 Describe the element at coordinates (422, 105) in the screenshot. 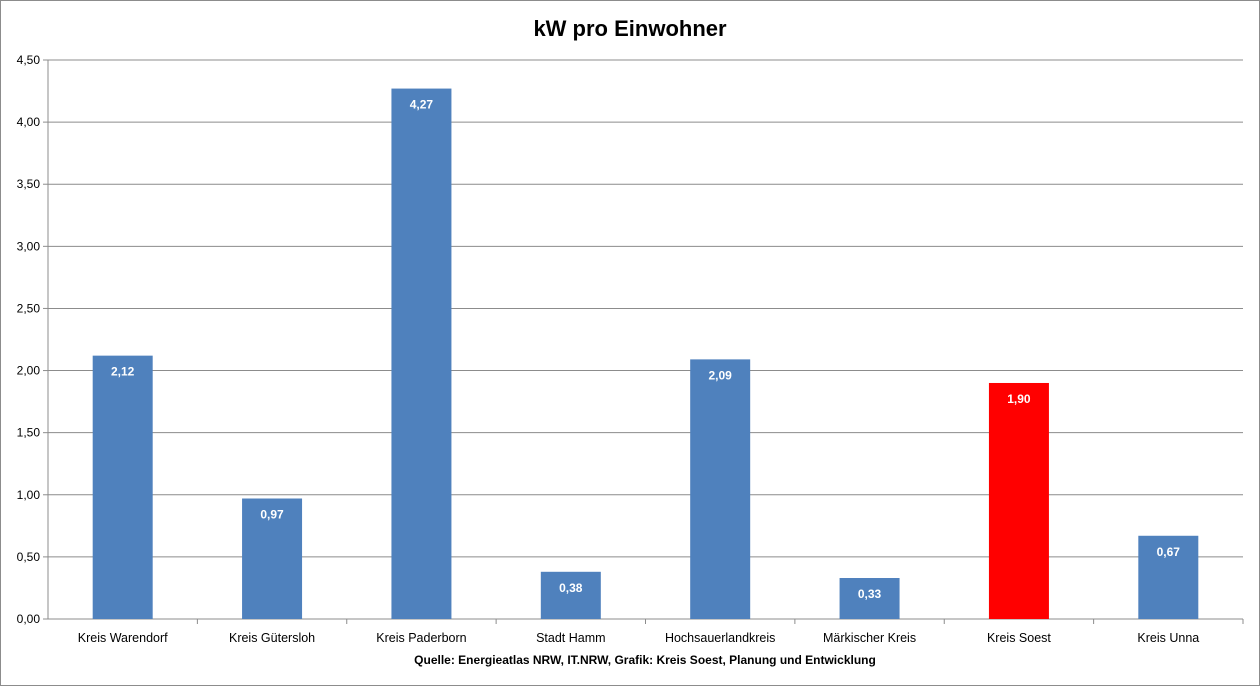

I see `bar-value-label: 4,27` at that location.